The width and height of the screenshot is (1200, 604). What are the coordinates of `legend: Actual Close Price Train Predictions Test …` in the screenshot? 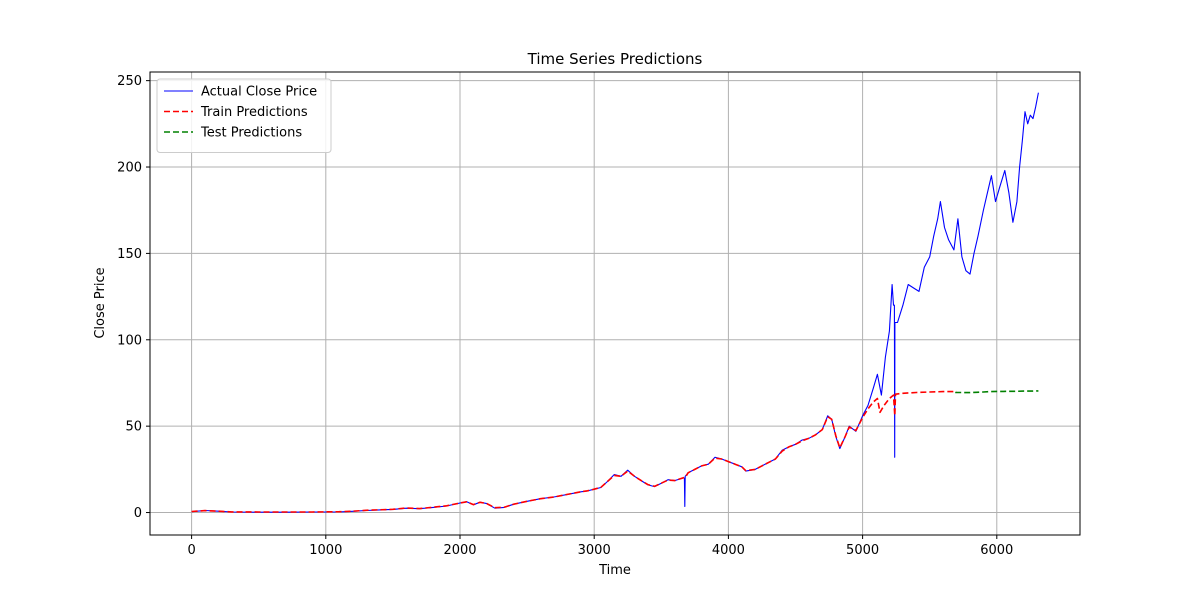 It's located at (244, 115).